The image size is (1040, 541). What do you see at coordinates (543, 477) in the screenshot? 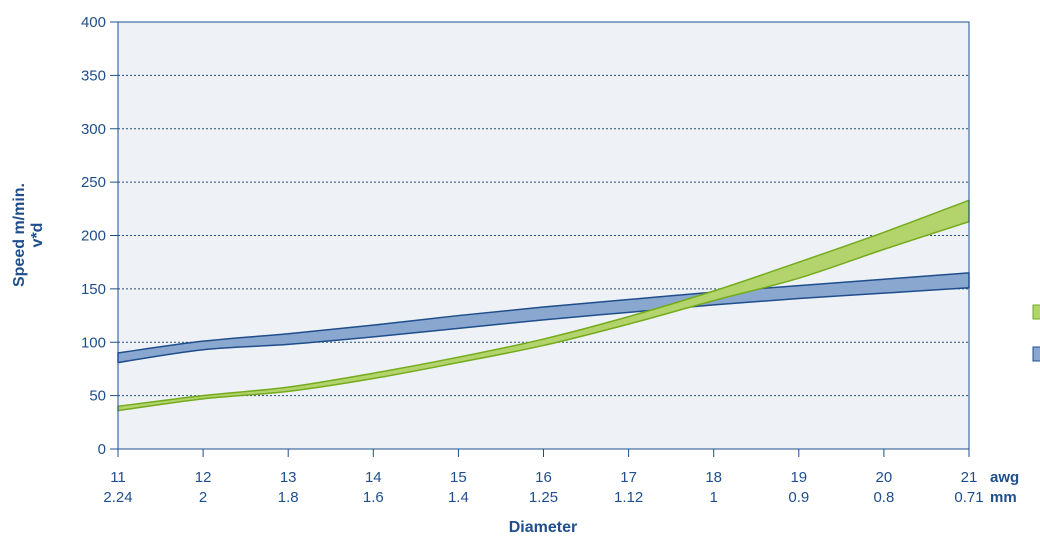
I see `x-tick-label-awg: 16` at bounding box center [543, 477].